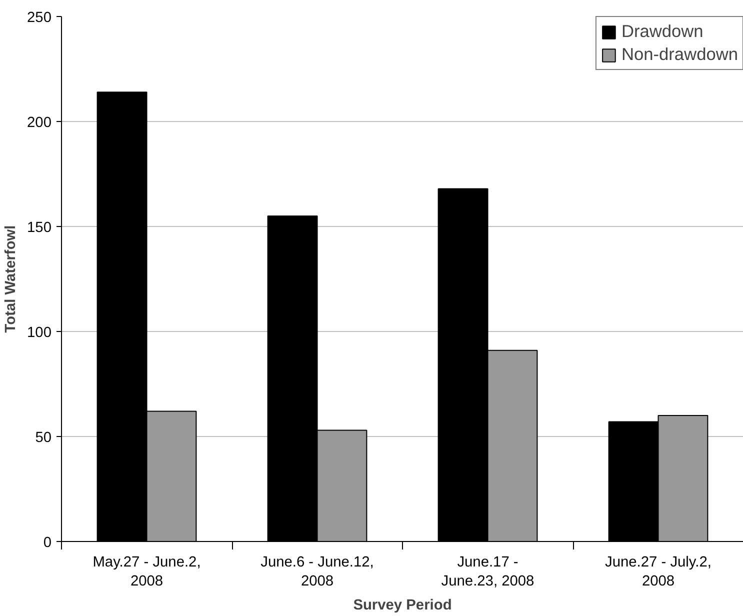 This screenshot has width=743, height=616. I want to click on x-tick-label: May.27 - June.2, 2008, so click(146, 572).